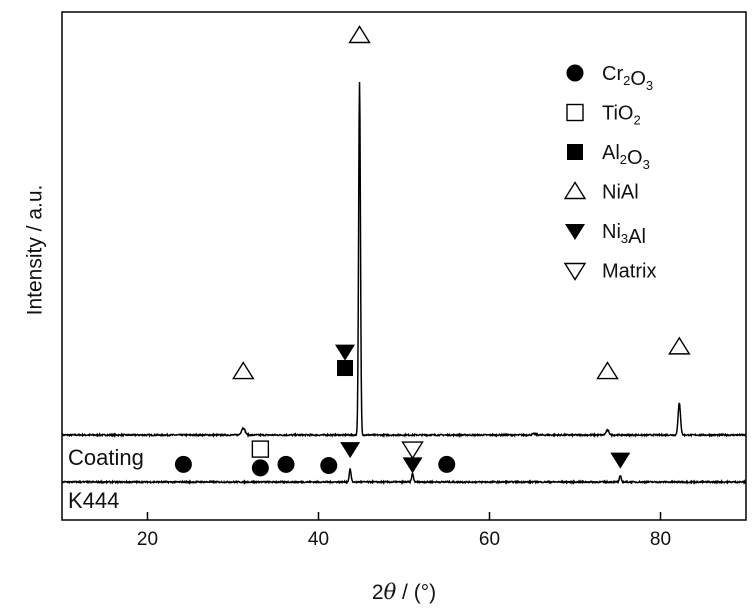 The width and height of the screenshot is (756, 615). I want to click on y-axis-title: Intensity / a.u., so click(35, 250).